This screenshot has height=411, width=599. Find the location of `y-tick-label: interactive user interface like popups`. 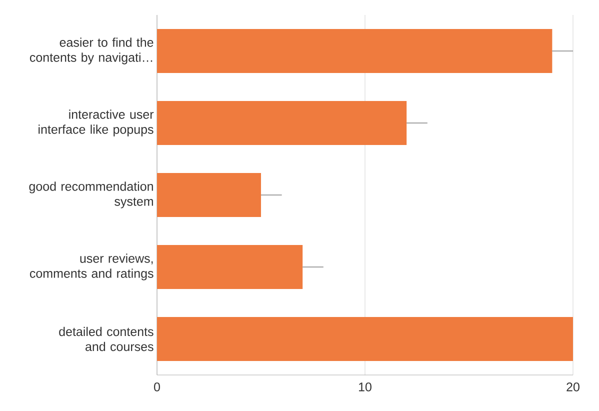

y-tick-label: interactive user interface like popups is located at coordinates (96, 123).